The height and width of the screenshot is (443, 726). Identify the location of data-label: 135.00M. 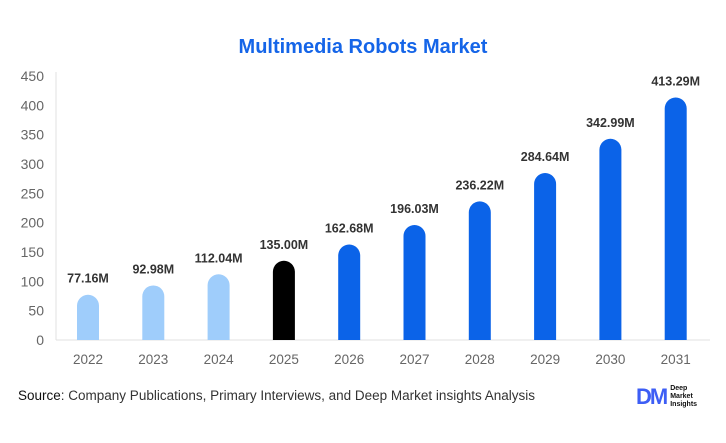
(284, 245).